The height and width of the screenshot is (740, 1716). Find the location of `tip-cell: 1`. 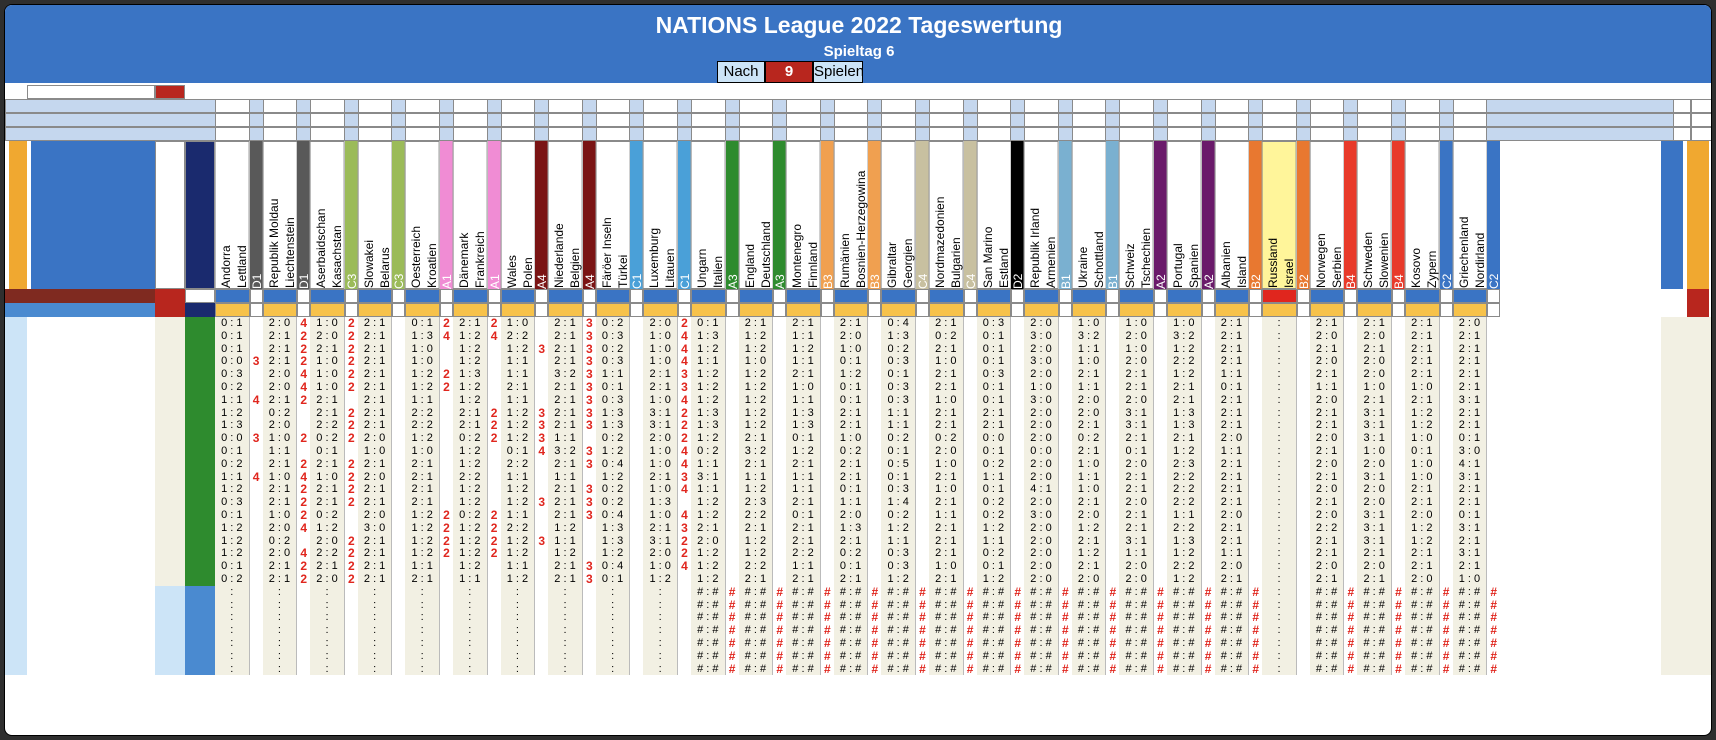

tip-cell: 1 is located at coordinates (708, 362).